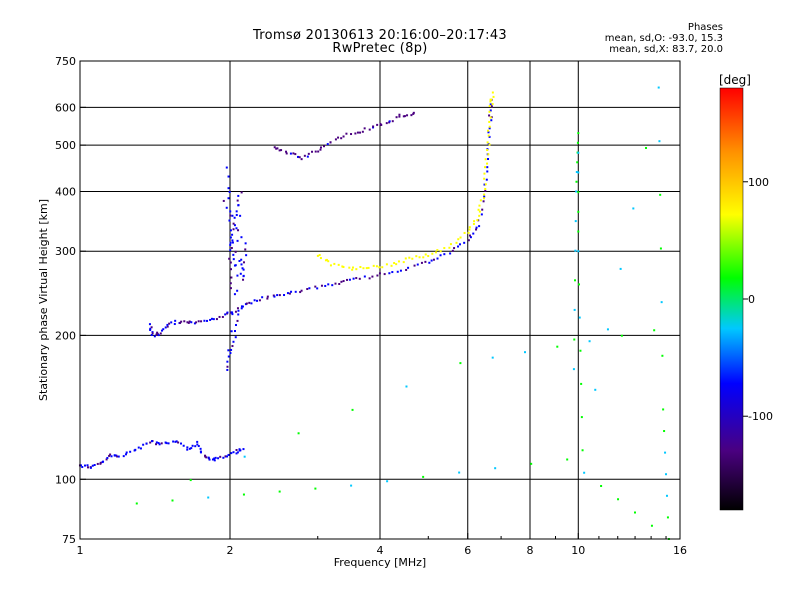 The width and height of the screenshot is (800, 600). I want to click on y-tick-label: 400, so click(65, 191).